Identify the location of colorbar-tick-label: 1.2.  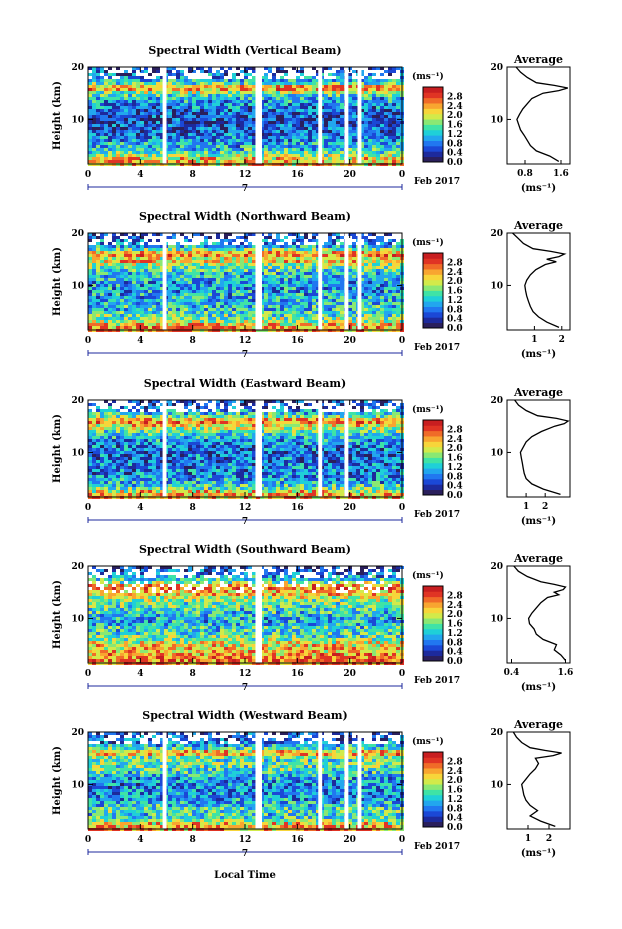
(455, 301).